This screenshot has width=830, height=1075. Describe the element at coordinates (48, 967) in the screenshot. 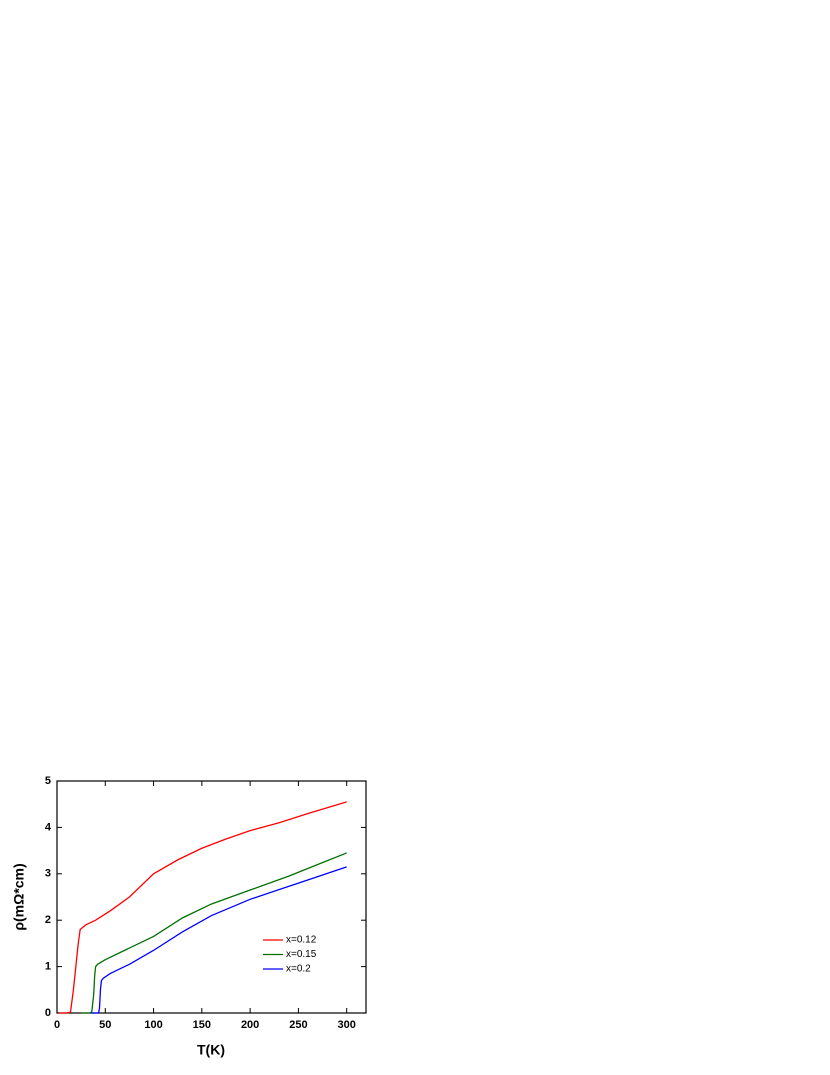

I see `y-tick-label: 1` at that location.